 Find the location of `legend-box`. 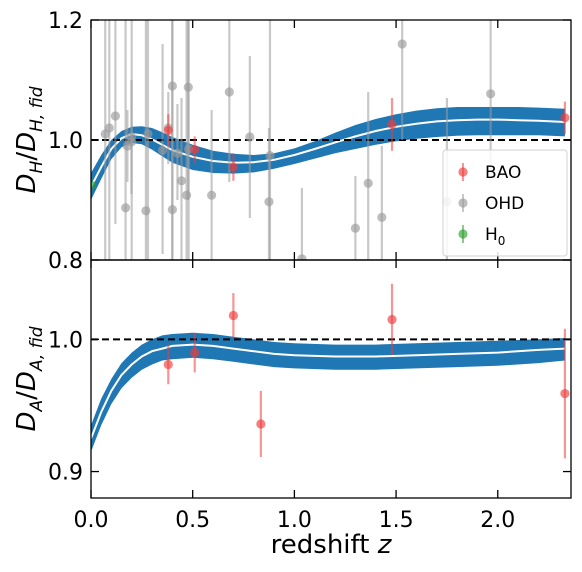

legend-box is located at coordinates (505, 203).